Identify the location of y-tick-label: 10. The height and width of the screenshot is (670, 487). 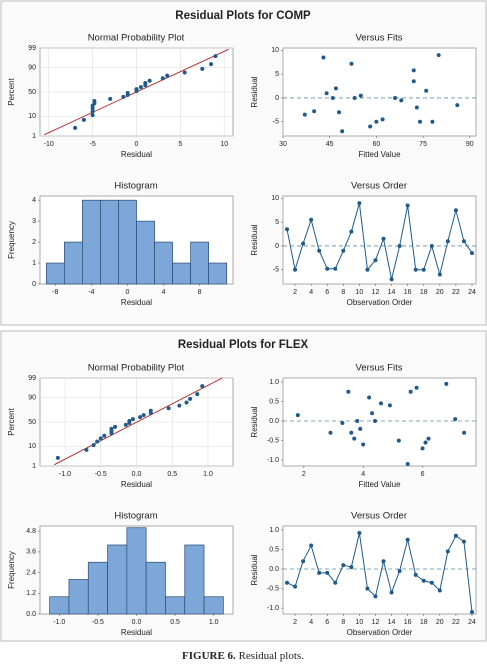
(275, 50).